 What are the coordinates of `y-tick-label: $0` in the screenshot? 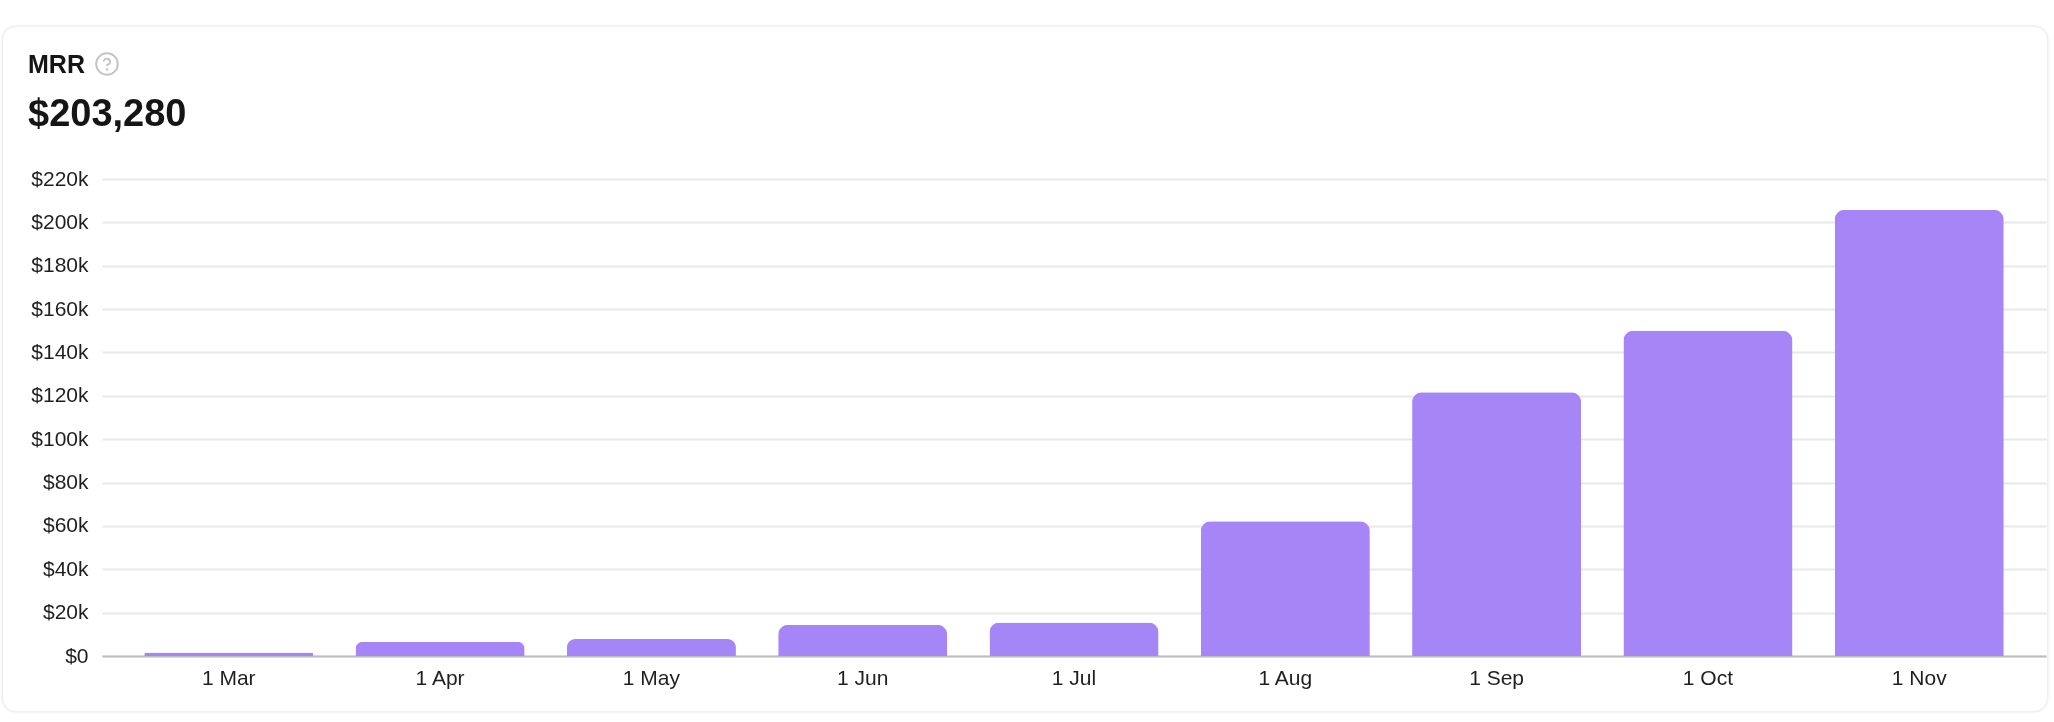 It's located at (77, 655).